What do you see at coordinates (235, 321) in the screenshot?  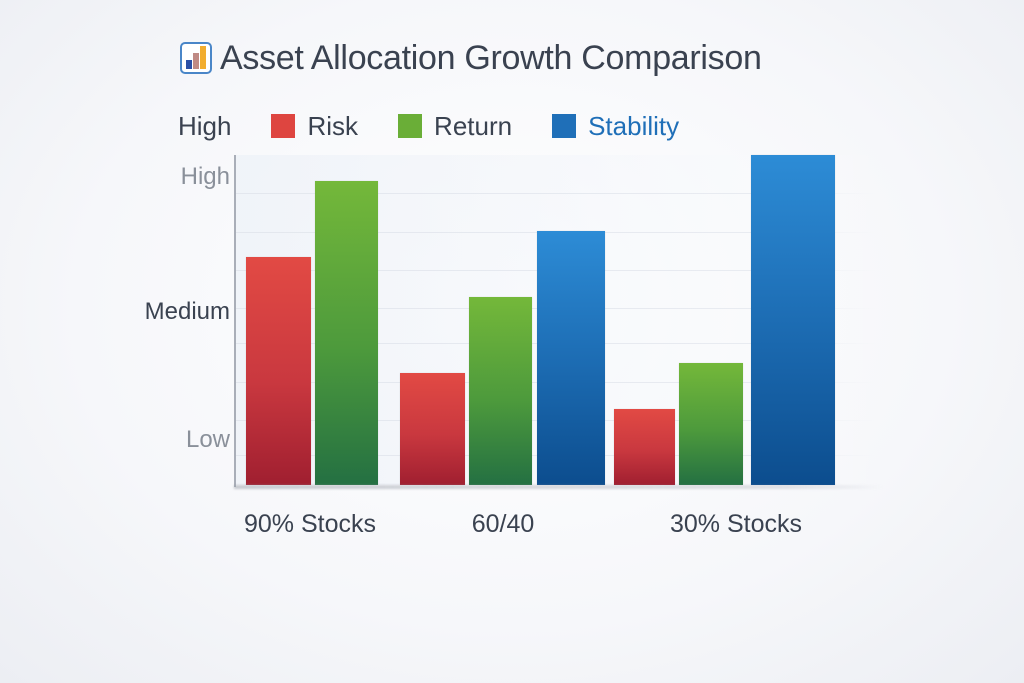 I see `y-axis-line` at bounding box center [235, 321].